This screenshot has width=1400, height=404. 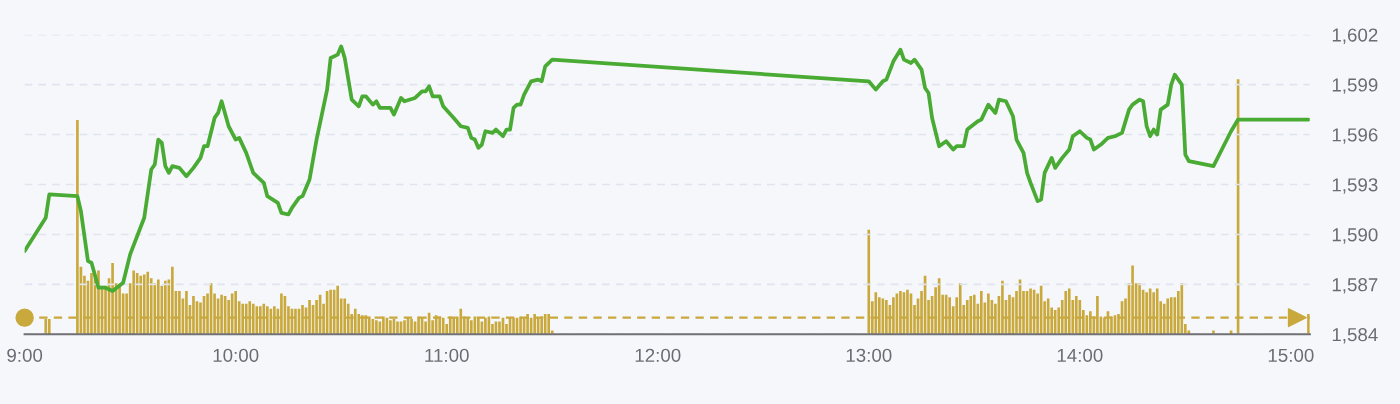 What do you see at coordinates (1080, 355) in the screenshot?
I see `x-tick-label: 14:00` at bounding box center [1080, 355].